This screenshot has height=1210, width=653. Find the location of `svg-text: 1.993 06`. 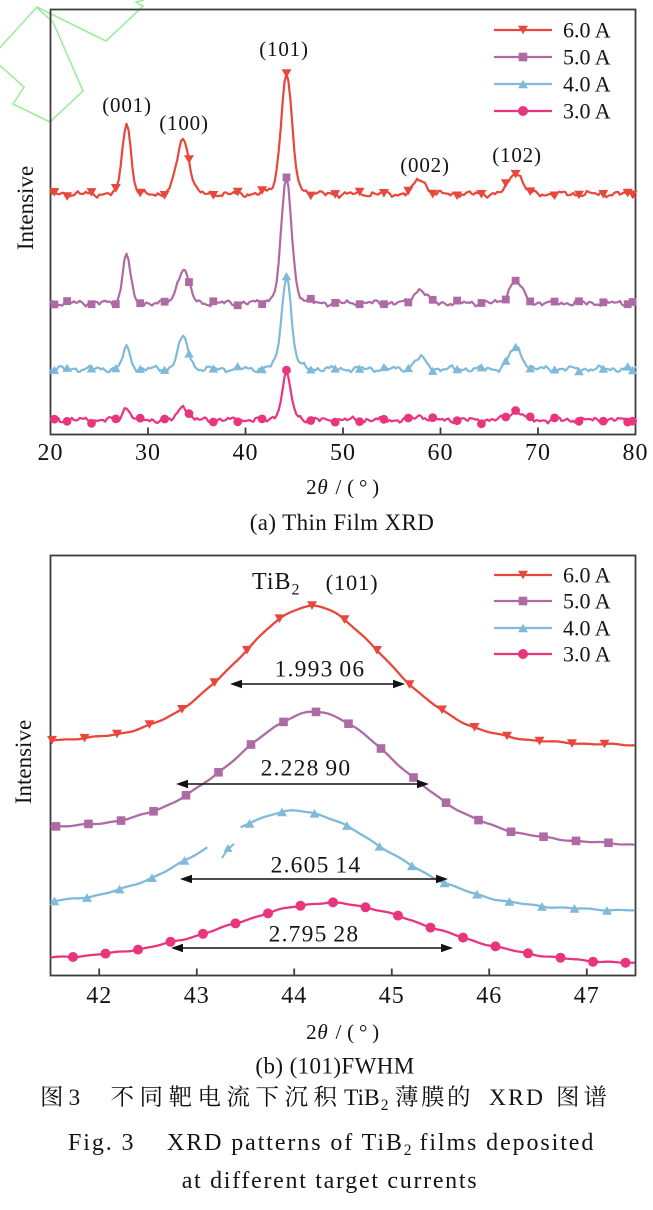

svg-text: 1.993 06 is located at coordinates (320, 670).